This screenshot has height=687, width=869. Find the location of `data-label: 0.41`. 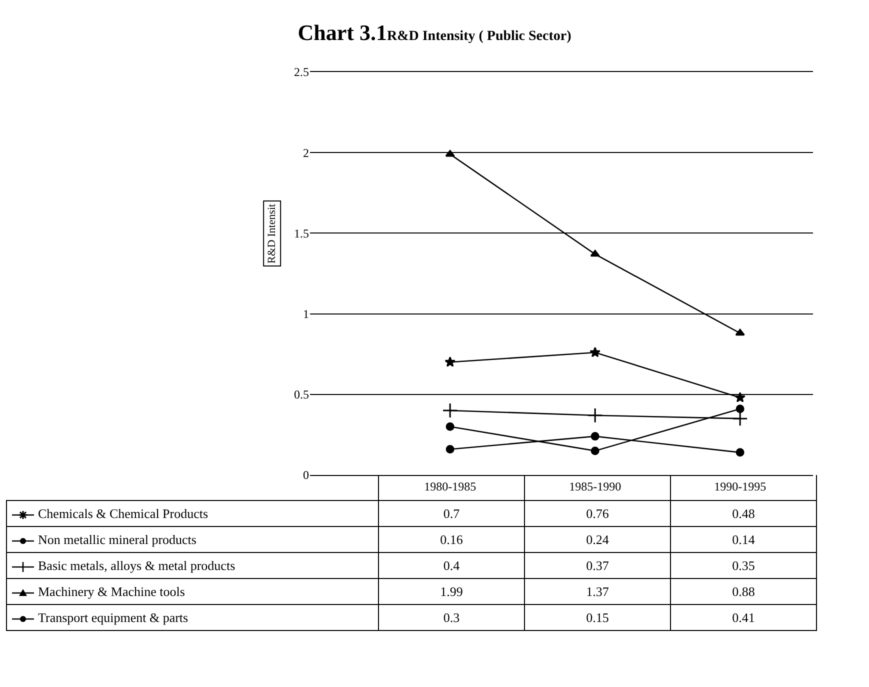

data-label: 0.41 is located at coordinates (743, 617).